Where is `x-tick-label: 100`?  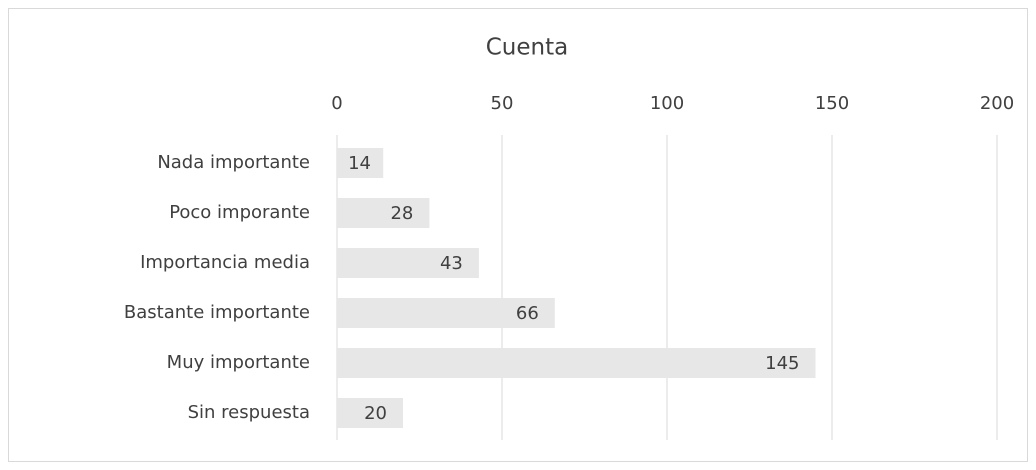
x-tick-label: 100 is located at coordinates (667, 103).